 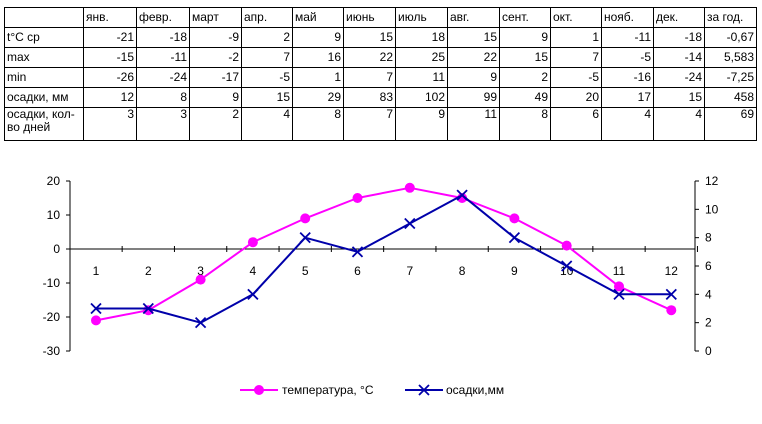 What do you see at coordinates (318, 77) in the screenshot?
I see `table-cell: 1` at bounding box center [318, 77].